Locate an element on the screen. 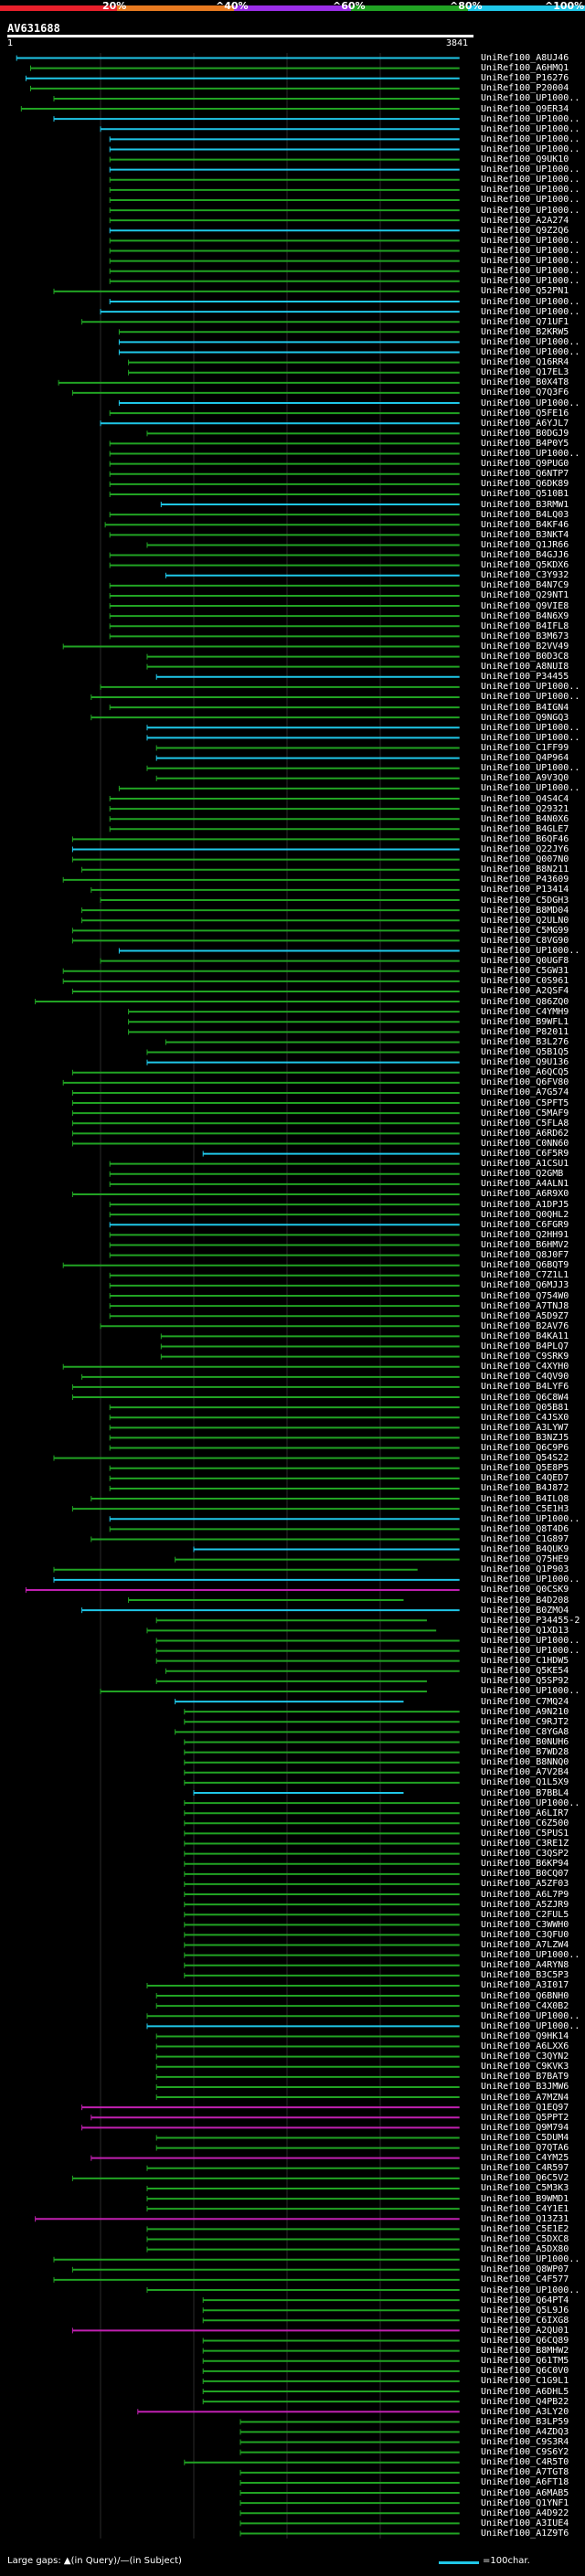 The width and height of the screenshot is (585, 2576). hit-label: UniRef100_B8NNQ0 is located at coordinates (525, 1762).